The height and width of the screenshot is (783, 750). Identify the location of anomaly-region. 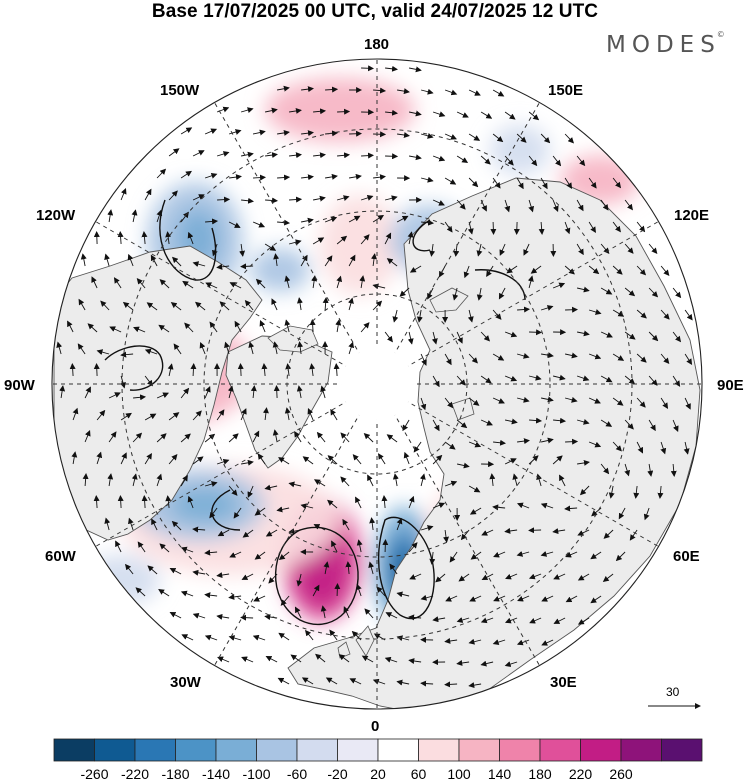
(120, 580).